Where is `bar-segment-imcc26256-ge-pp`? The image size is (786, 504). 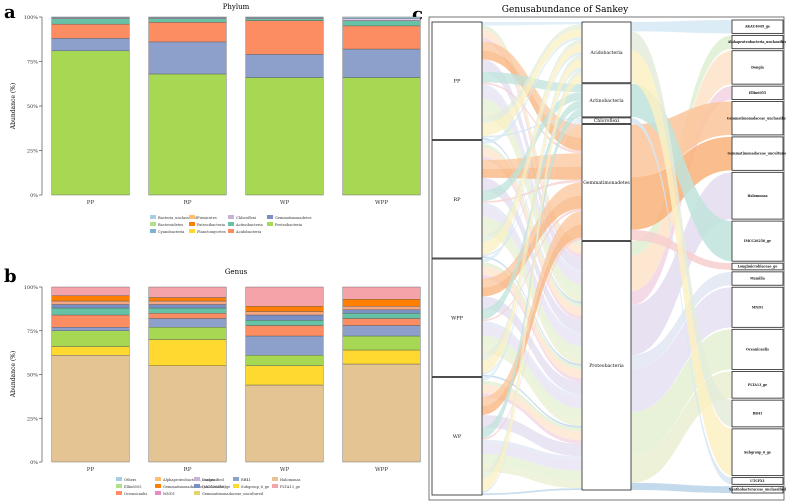 bar-segment-imcc26256-ge-pp is located at coordinates (90, 306).